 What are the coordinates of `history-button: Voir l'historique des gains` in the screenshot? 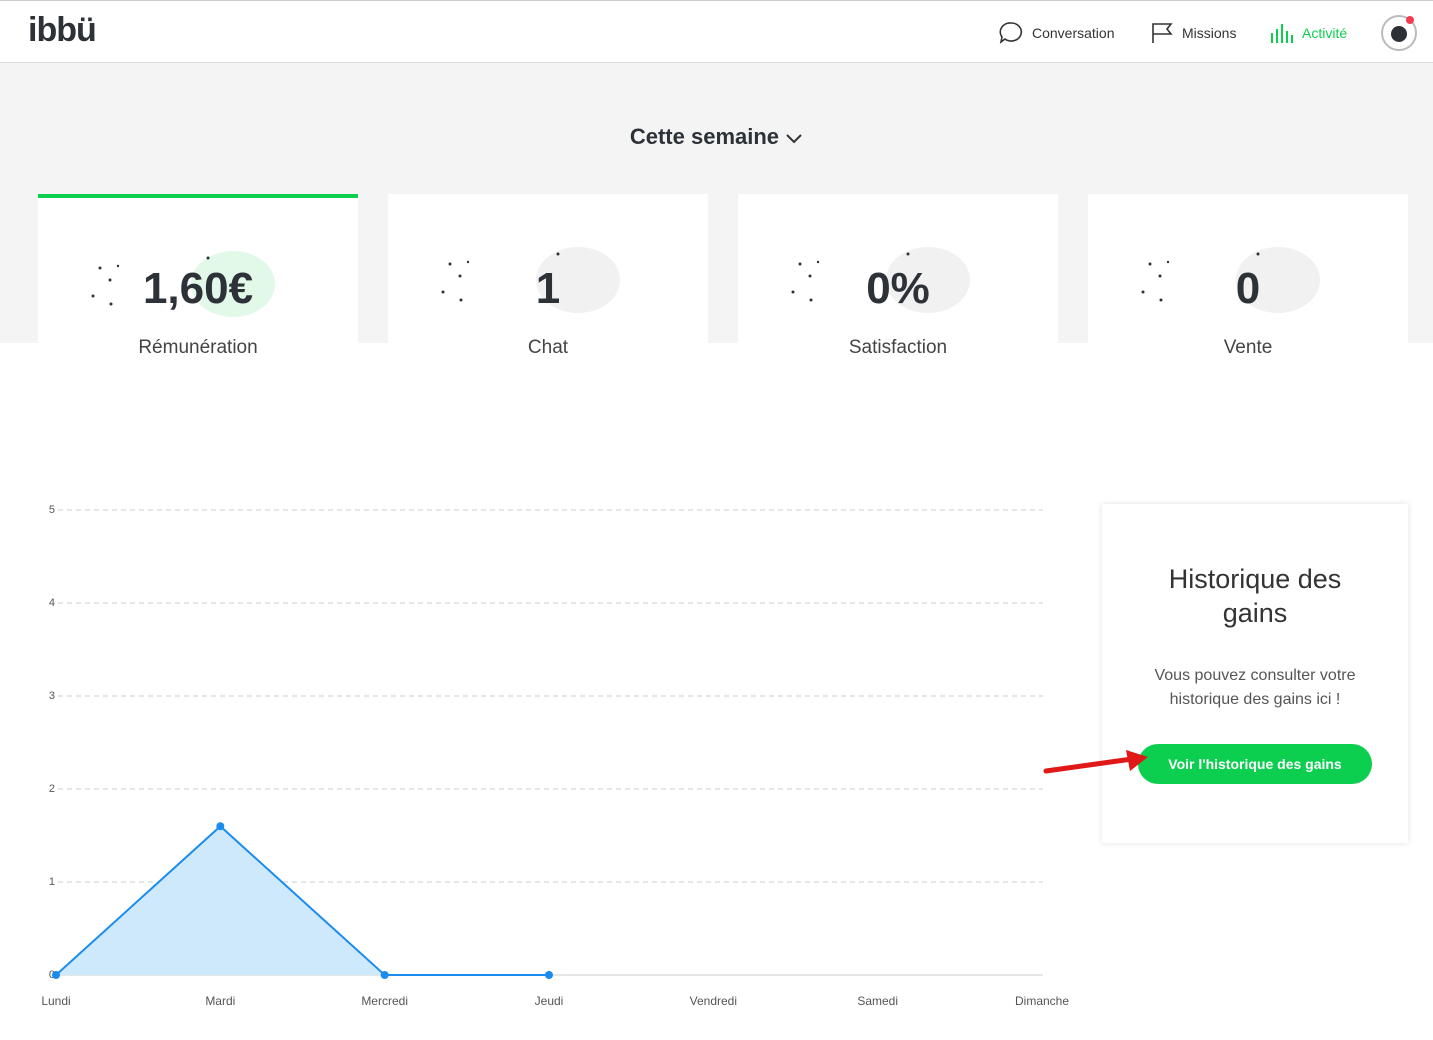 It's located at (1255, 764).